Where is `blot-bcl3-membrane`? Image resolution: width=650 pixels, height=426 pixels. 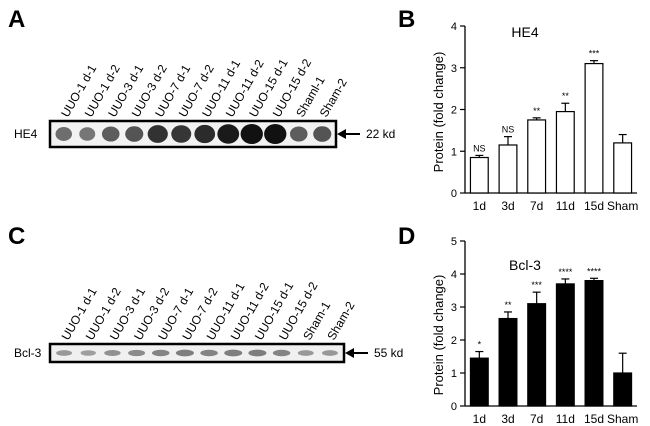 blot-bcl3-membrane is located at coordinates (197, 353).